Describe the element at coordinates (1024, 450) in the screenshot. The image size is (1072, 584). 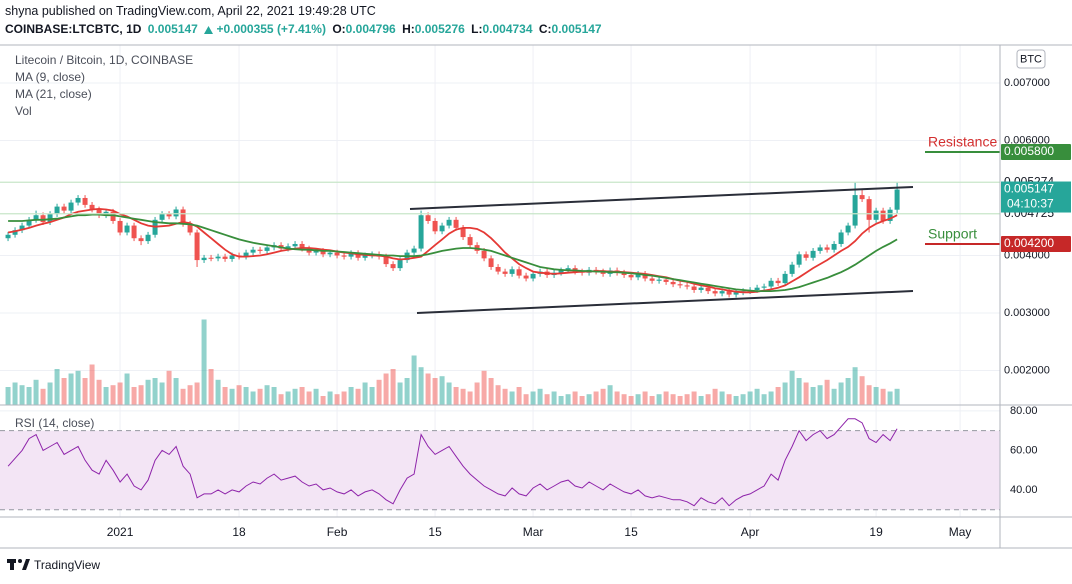
I see `rsi-tick-label: 60.00` at that location.